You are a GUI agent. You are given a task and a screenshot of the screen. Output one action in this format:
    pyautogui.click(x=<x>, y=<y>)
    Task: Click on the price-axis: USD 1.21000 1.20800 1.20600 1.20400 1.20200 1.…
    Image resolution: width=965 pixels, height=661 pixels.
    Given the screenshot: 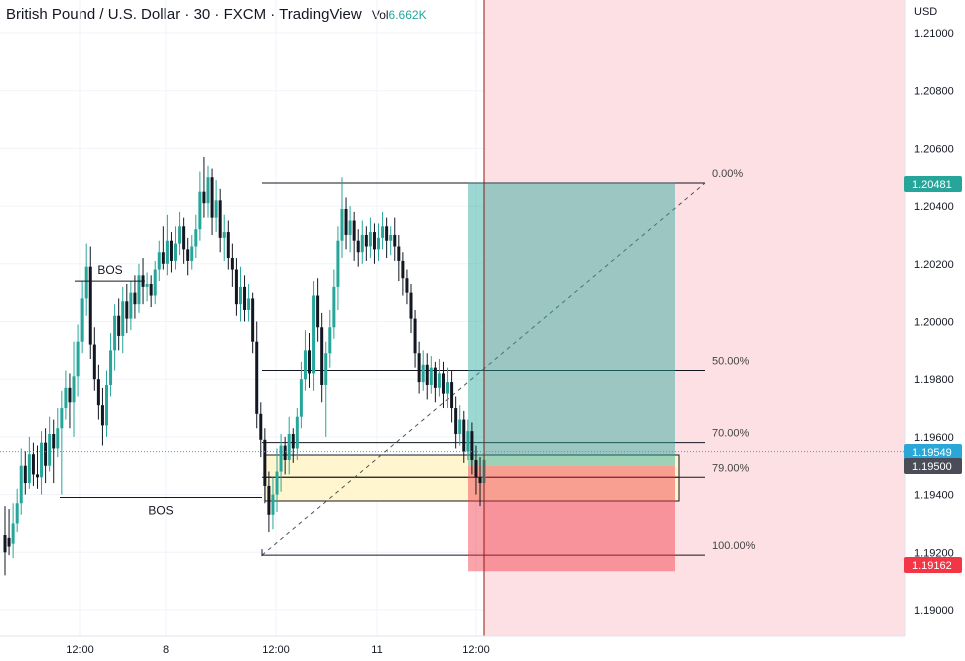 What is the action you would take?
    pyautogui.click(x=934, y=330)
    